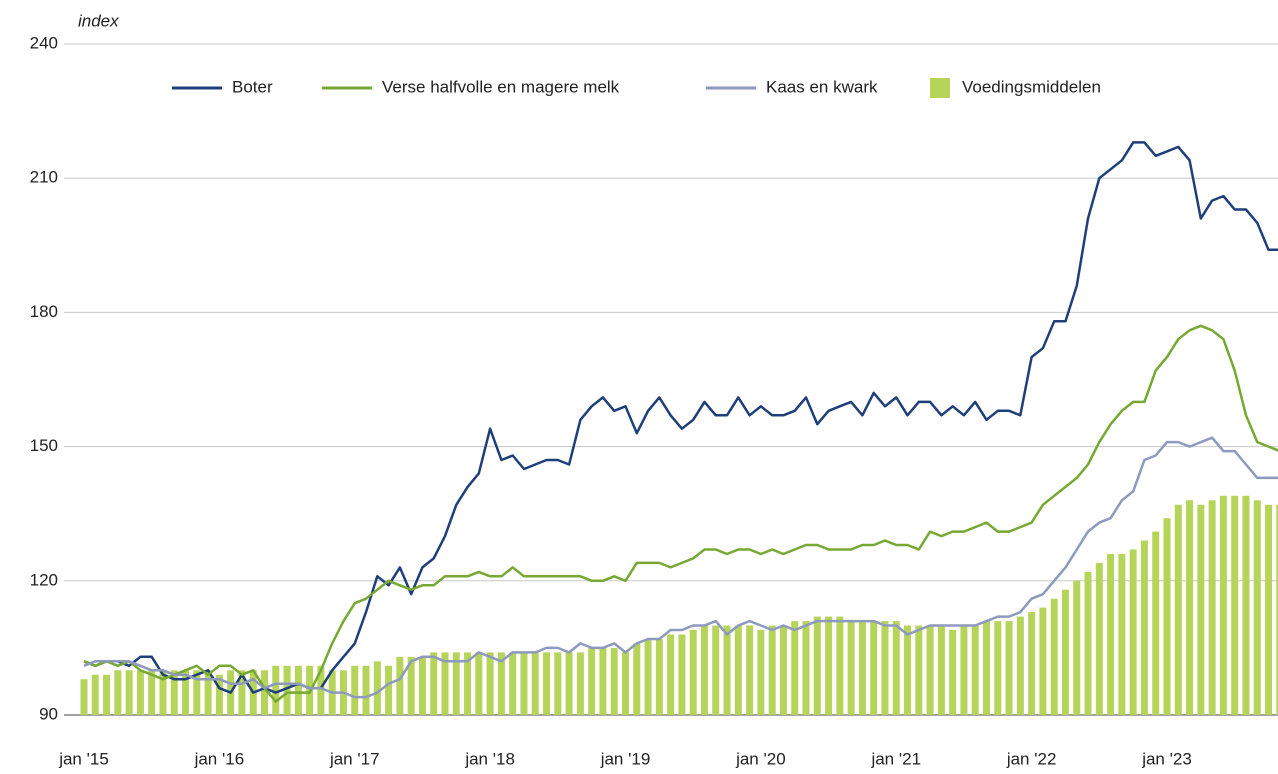 The width and height of the screenshot is (1278, 774). Describe the element at coordinates (44, 311) in the screenshot. I see `y-tick-label: 180` at that location.